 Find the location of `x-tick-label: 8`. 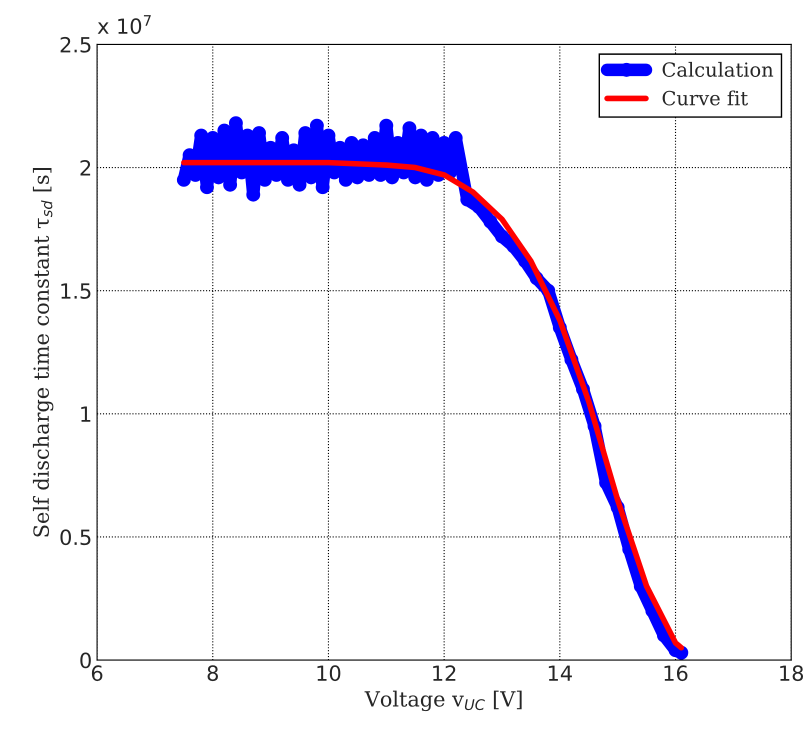

x-tick-label: 8 is located at coordinates (213, 673).